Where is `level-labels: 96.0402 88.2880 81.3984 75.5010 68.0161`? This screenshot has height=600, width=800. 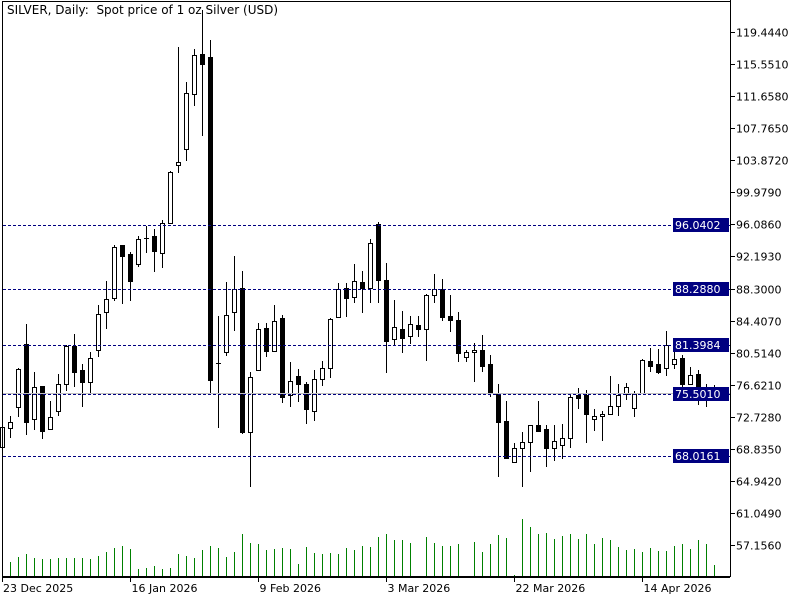 level-labels: 96.0402 88.2880 81.3984 75.5010 68.0161 is located at coordinates (701, 340).